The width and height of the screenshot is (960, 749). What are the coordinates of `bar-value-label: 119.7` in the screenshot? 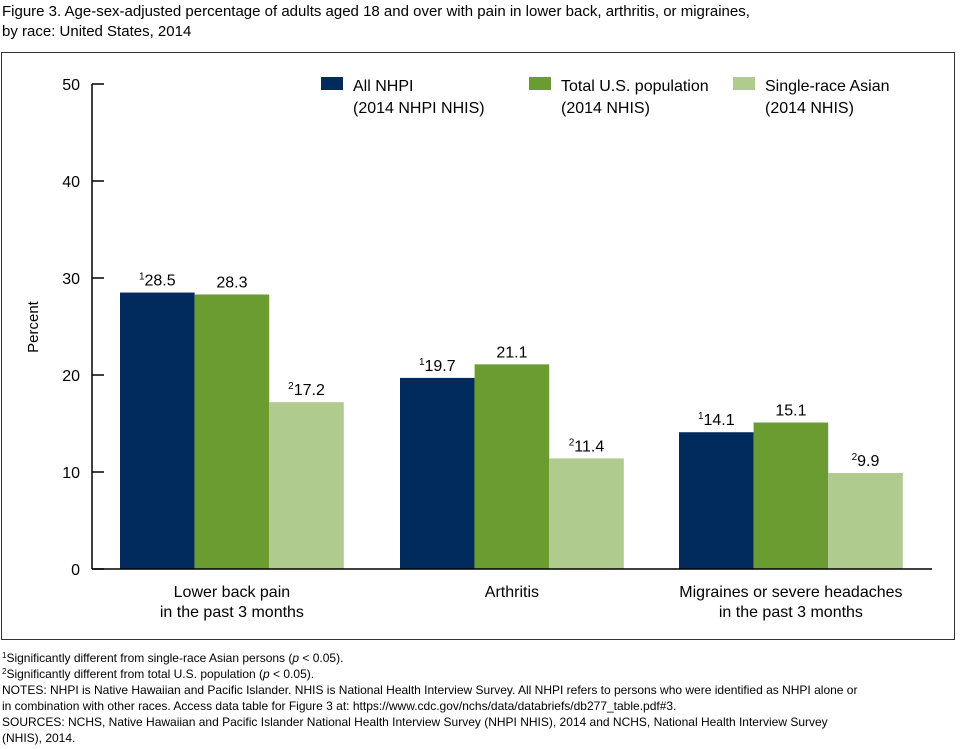 It's located at (437, 366).